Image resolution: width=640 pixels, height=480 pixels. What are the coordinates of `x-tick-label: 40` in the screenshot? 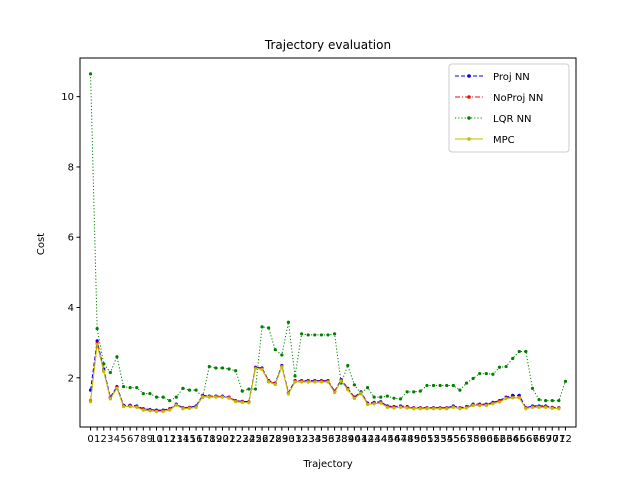 It's located at (354, 439).